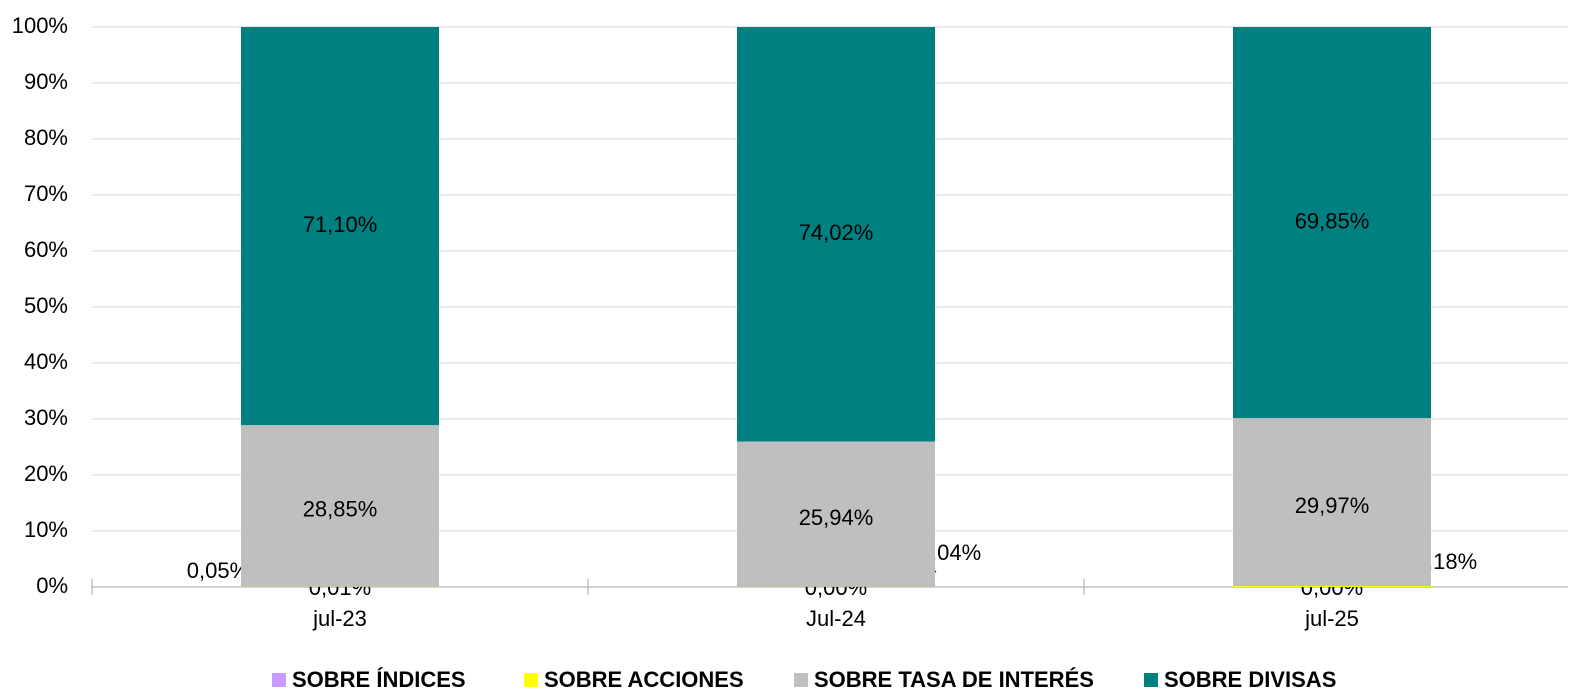 Image resolution: width=1578 pixels, height=694 pixels. What do you see at coordinates (46, 193) in the screenshot?
I see `y-tick-label: 70%` at bounding box center [46, 193].